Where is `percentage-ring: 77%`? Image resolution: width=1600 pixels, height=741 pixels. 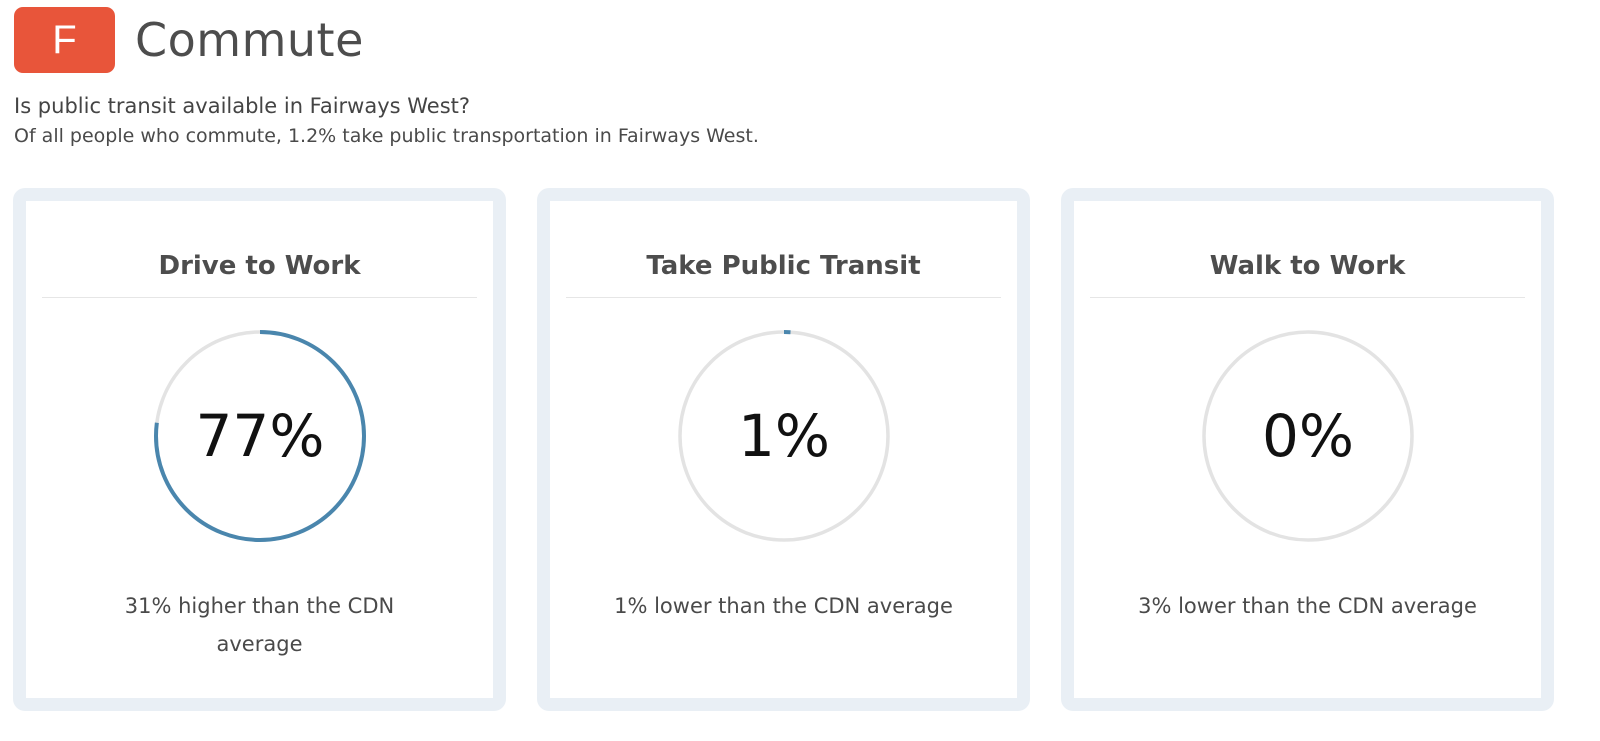
percentage-ring: 77% is located at coordinates (260, 436).